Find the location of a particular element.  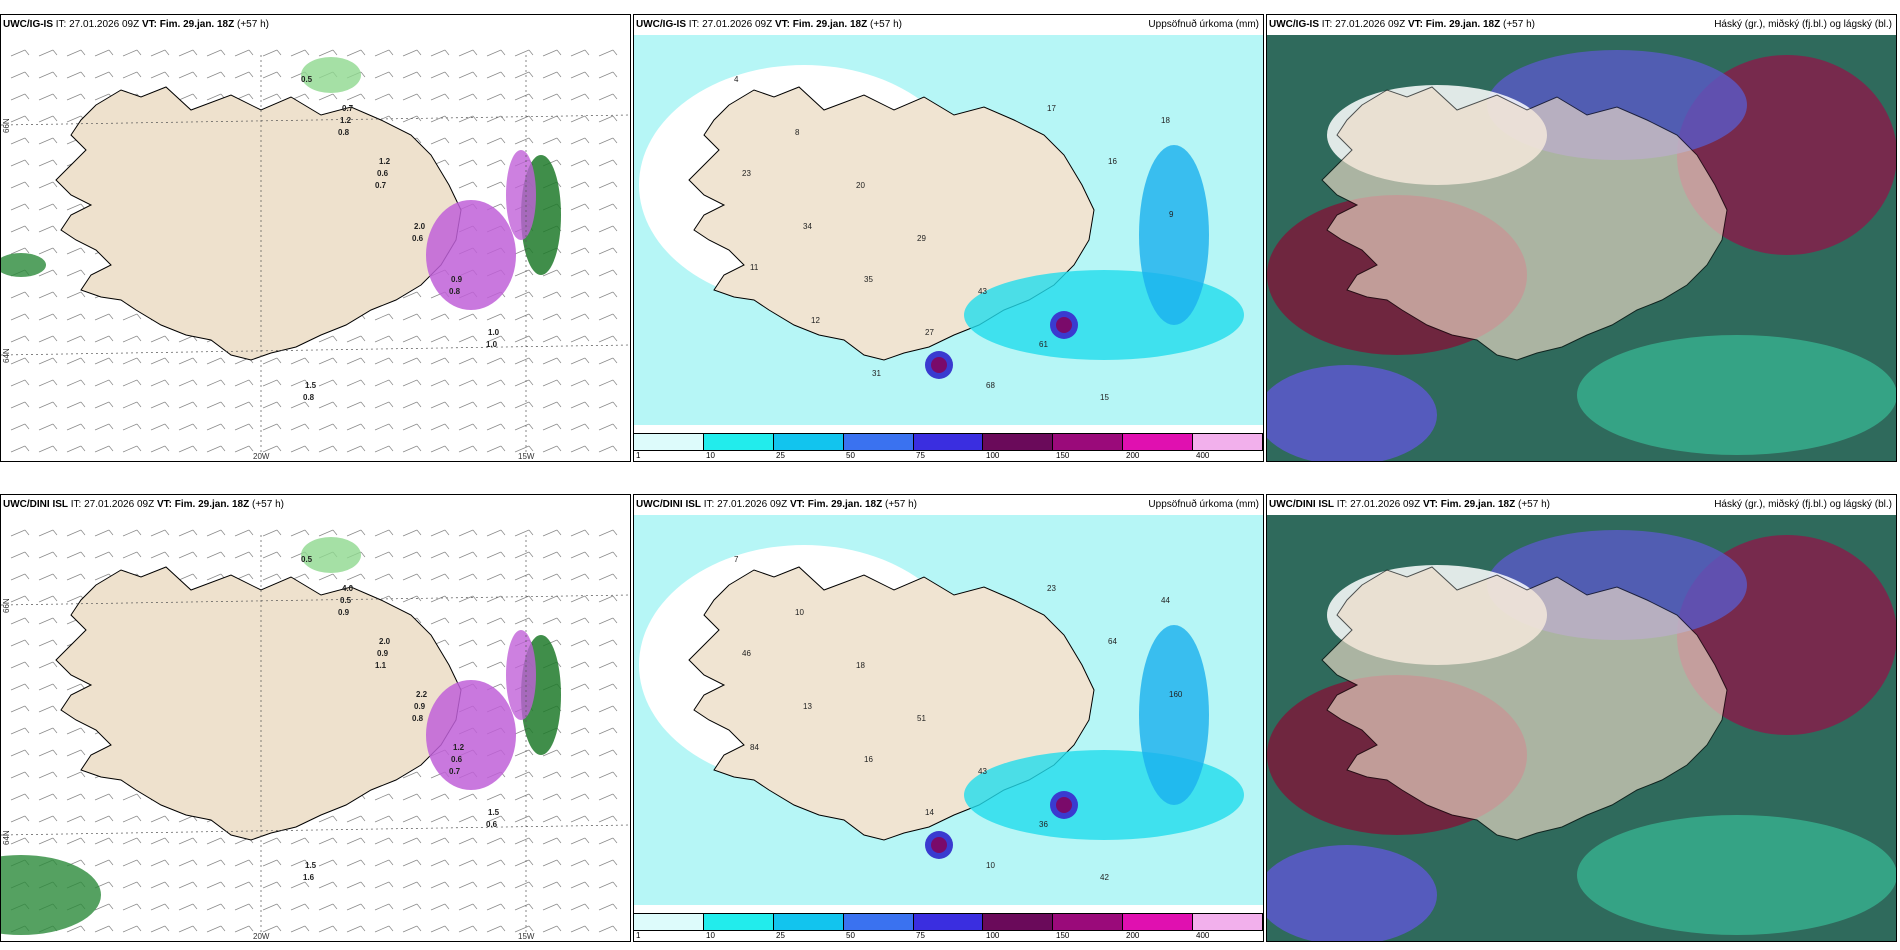

map-value-label: 31 is located at coordinates (876, 373).